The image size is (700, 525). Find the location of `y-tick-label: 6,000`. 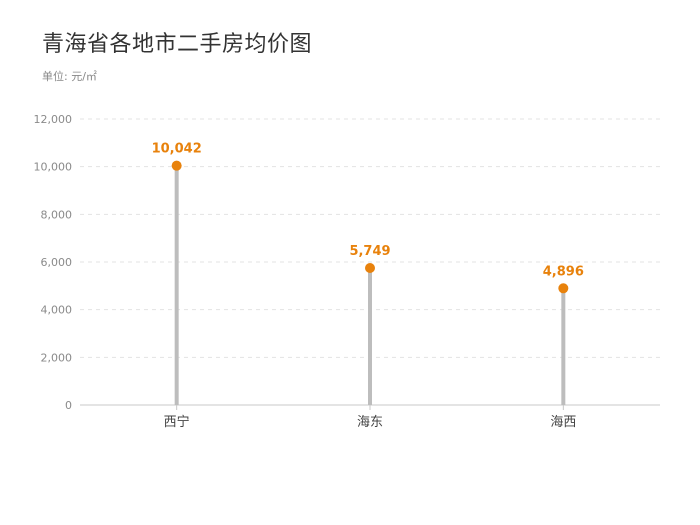

y-tick-label: 6,000 is located at coordinates (57, 262).